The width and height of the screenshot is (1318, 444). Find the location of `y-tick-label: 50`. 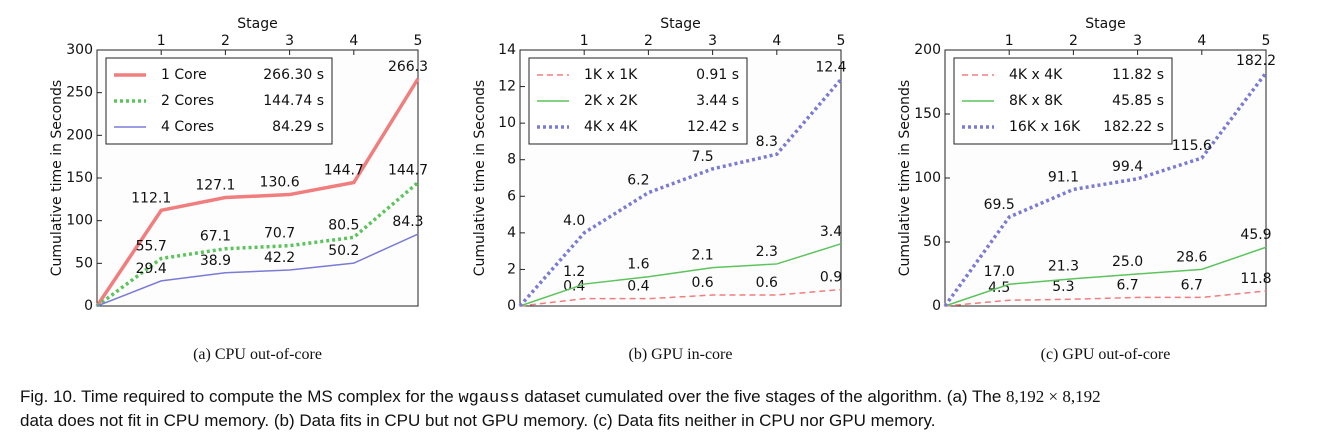

y-tick-label: 50 is located at coordinates (932, 242).